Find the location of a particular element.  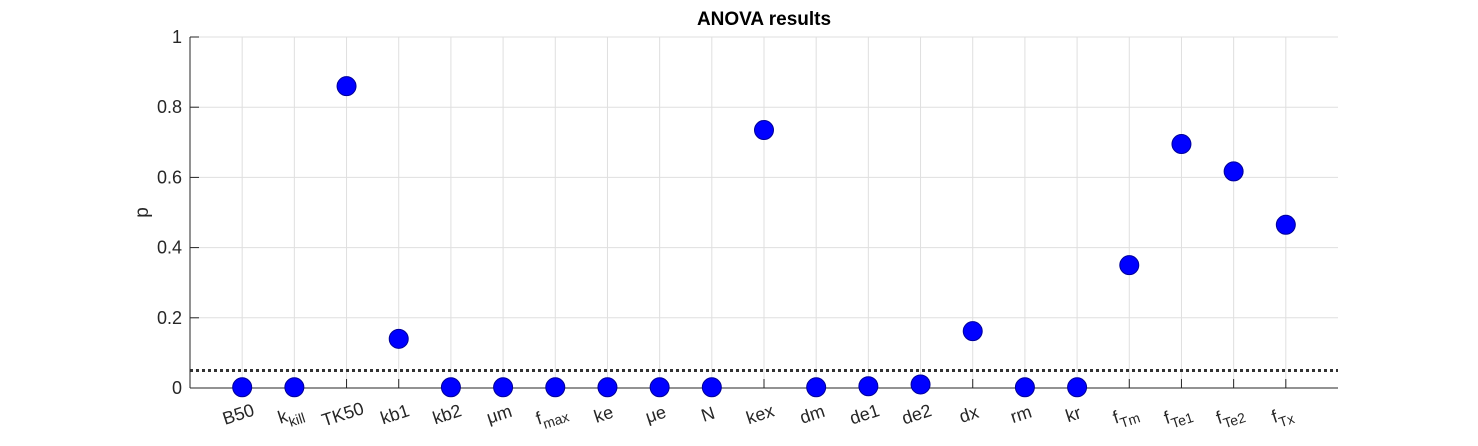

y-axis-label: p is located at coordinates (142, 212).